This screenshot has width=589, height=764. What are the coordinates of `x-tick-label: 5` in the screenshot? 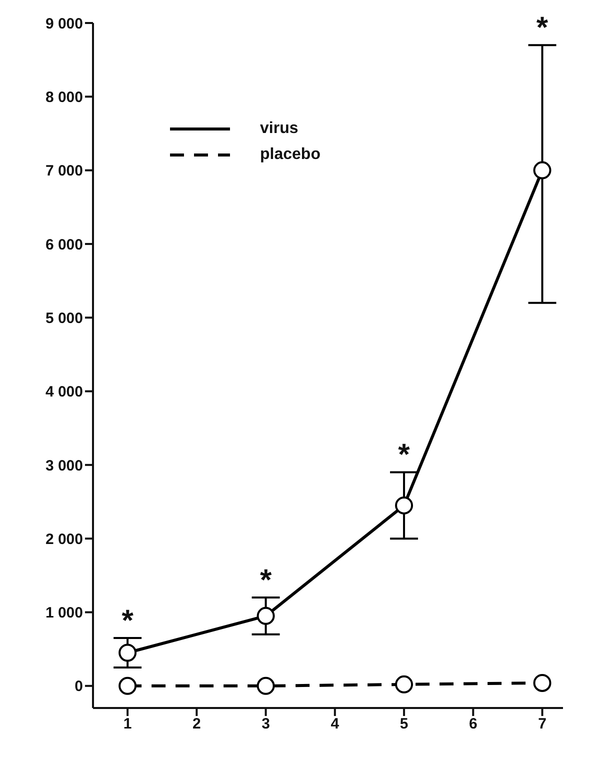 It's located at (404, 724).